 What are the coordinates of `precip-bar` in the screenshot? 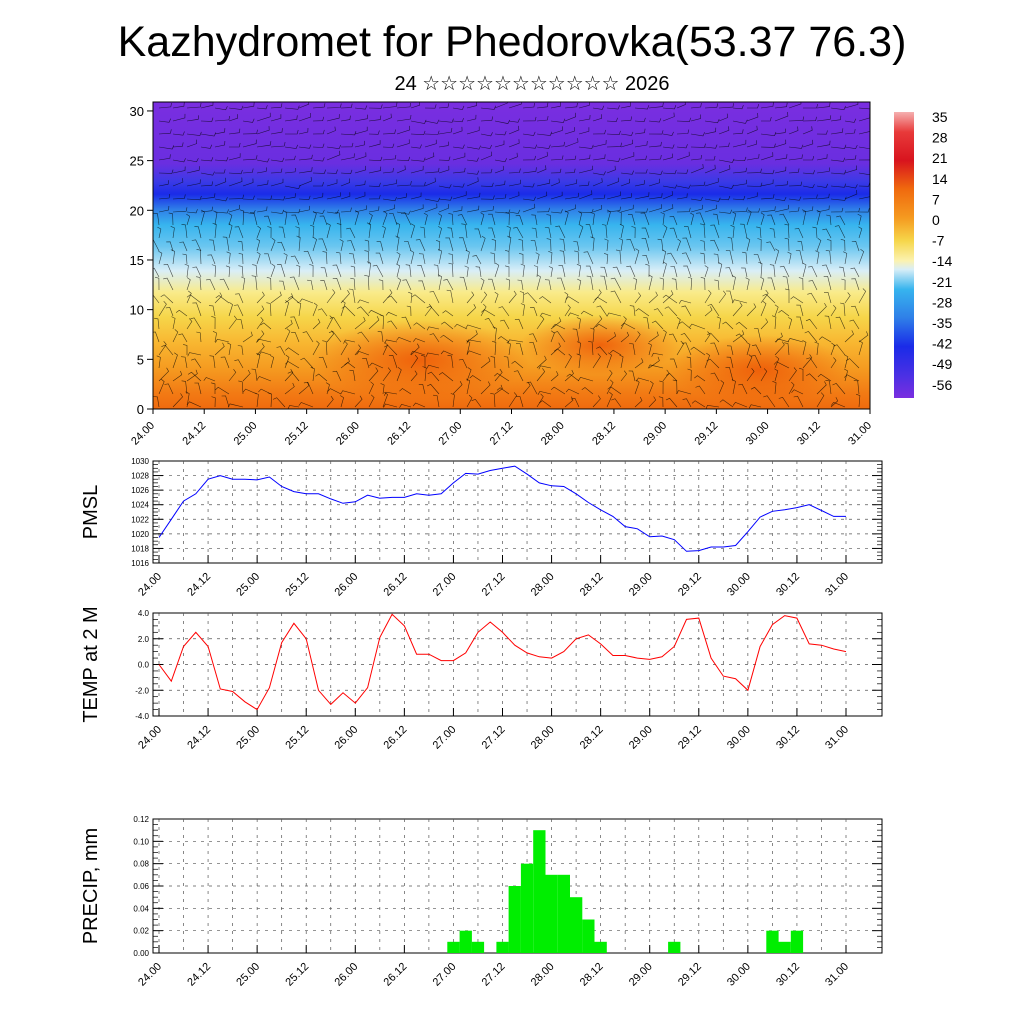 It's located at (478, 947).